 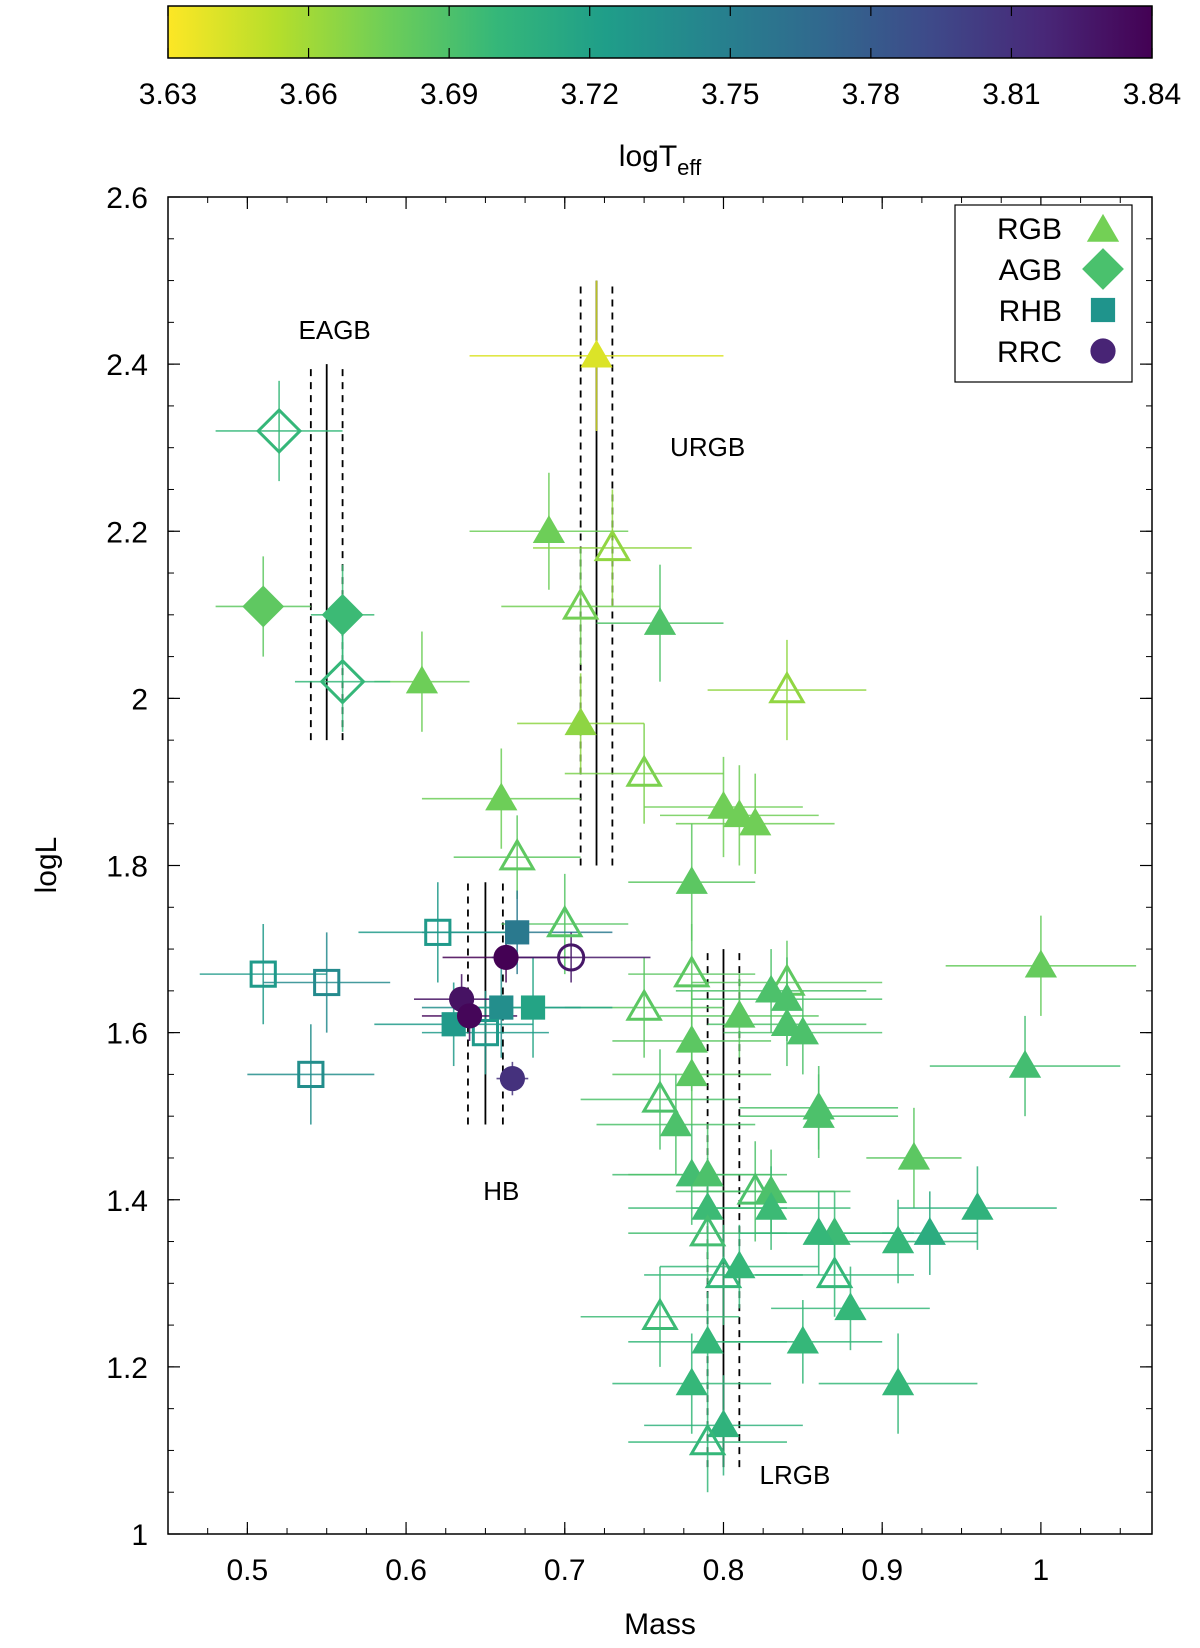 I want to click on y-tick-label: 2, so click(x=139, y=699).